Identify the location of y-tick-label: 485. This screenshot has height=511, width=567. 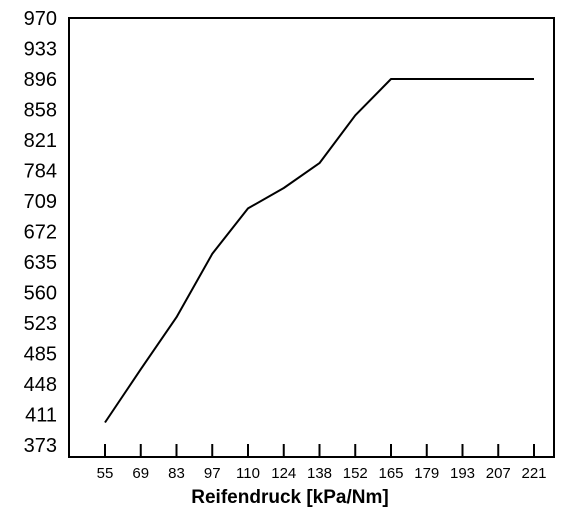
(40, 355).